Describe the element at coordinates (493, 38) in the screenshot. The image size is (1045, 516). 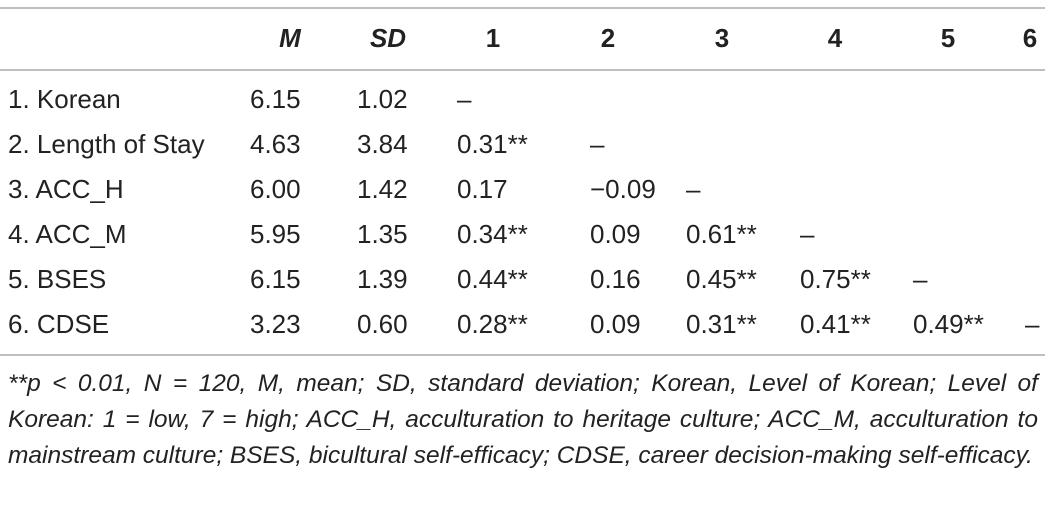
I see `column-header: 1` at that location.